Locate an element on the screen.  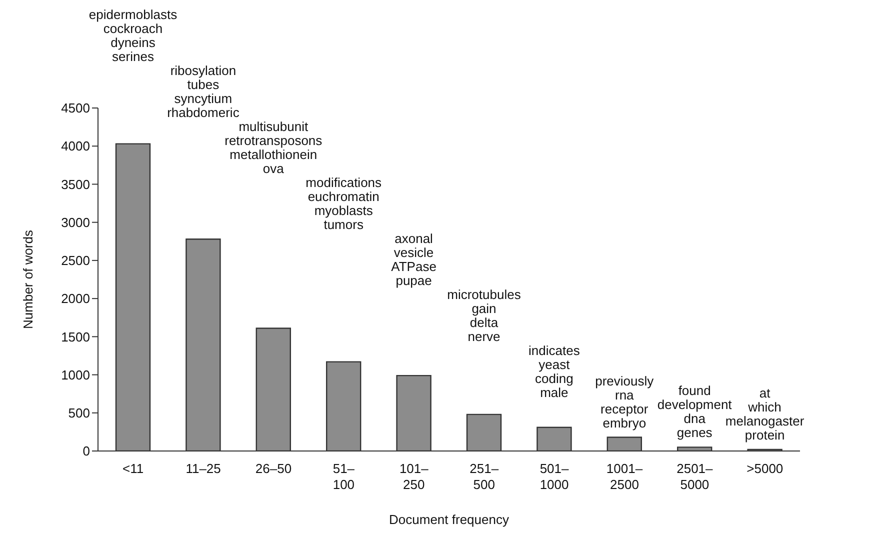
x-tick-label: 101–250 is located at coordinates (414, 476).